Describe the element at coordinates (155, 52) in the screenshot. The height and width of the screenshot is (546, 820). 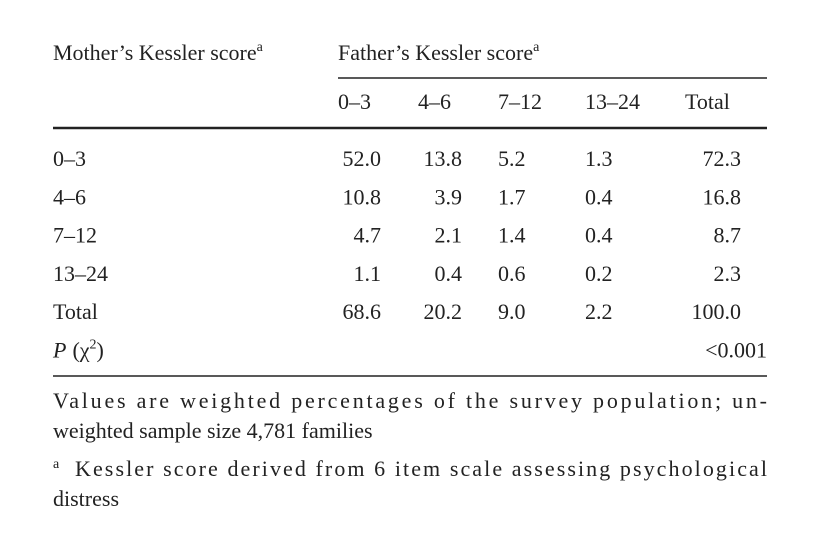
I see `row-header-text: Mother’s Kessler score` at that location.